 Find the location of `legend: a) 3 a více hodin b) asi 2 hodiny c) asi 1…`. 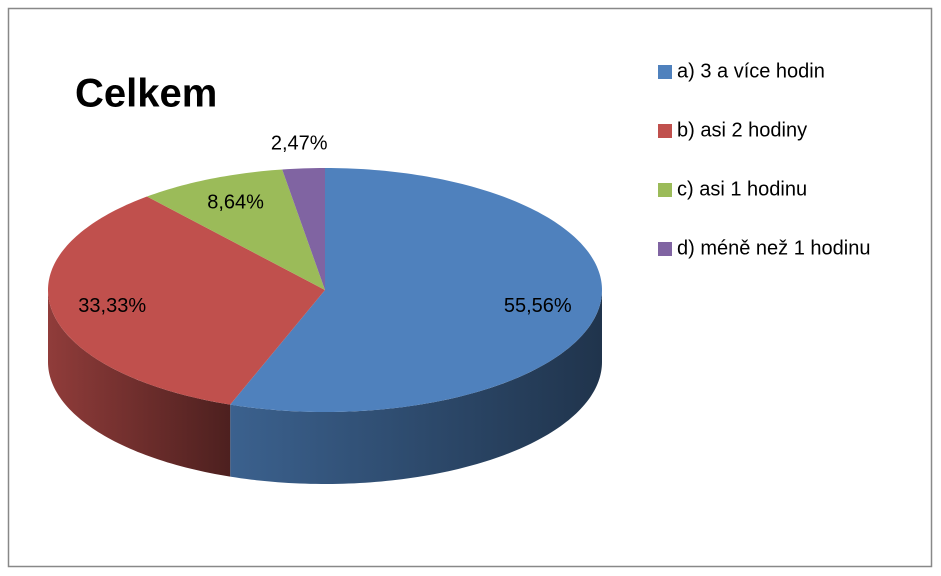

legend: a) 3 a více hodin b) asi 2 hodiny c) asi 1… is located at coordinates (764, 159).